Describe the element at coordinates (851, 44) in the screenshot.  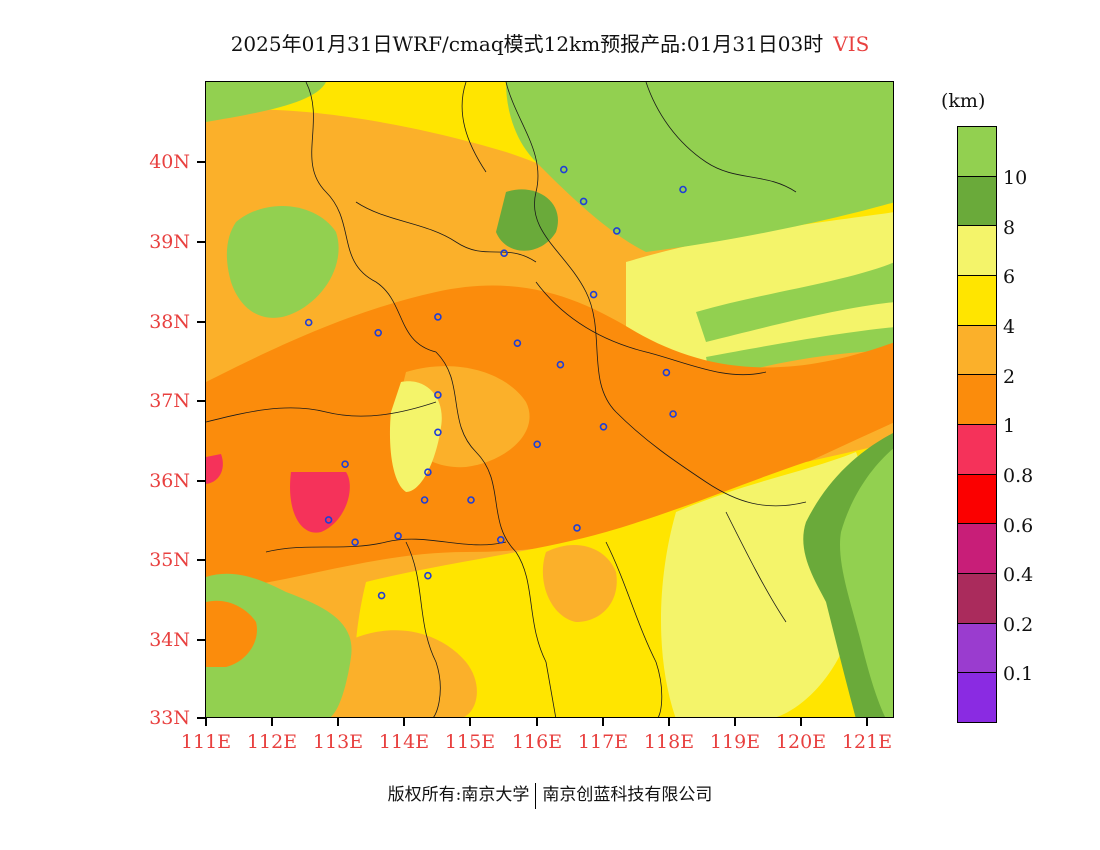
I see `title-variable: VIS` at that location.